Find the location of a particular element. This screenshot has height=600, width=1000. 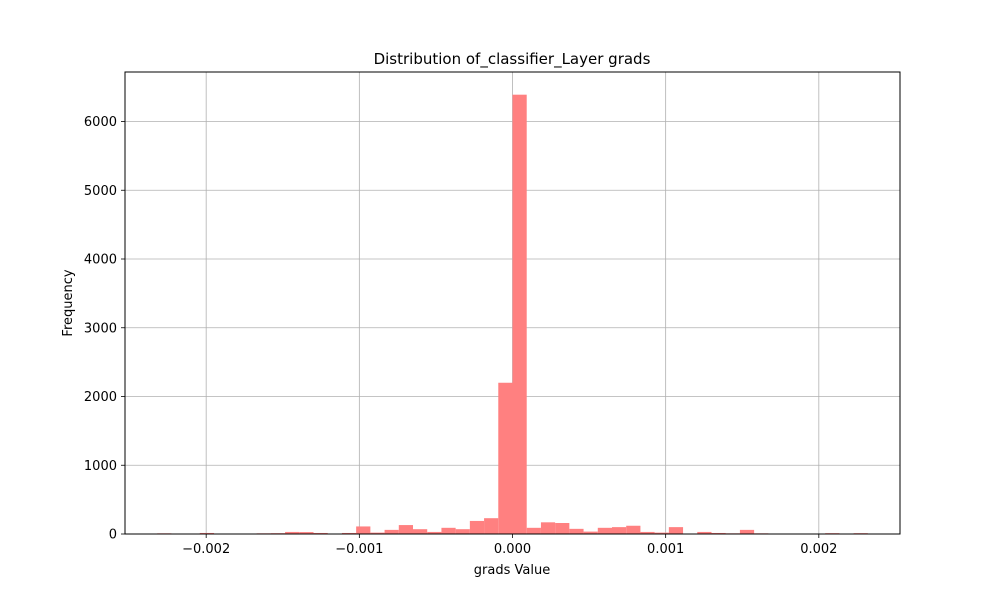

x-axis-label: grads Value is located at coordinates (512, 570).